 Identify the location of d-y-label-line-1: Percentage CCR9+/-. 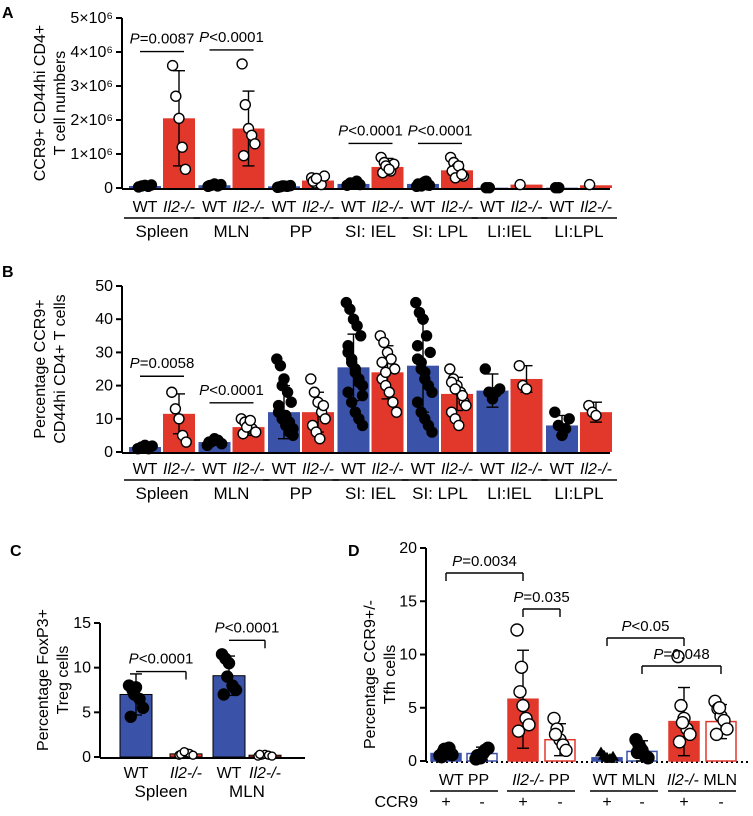
(370, 674).